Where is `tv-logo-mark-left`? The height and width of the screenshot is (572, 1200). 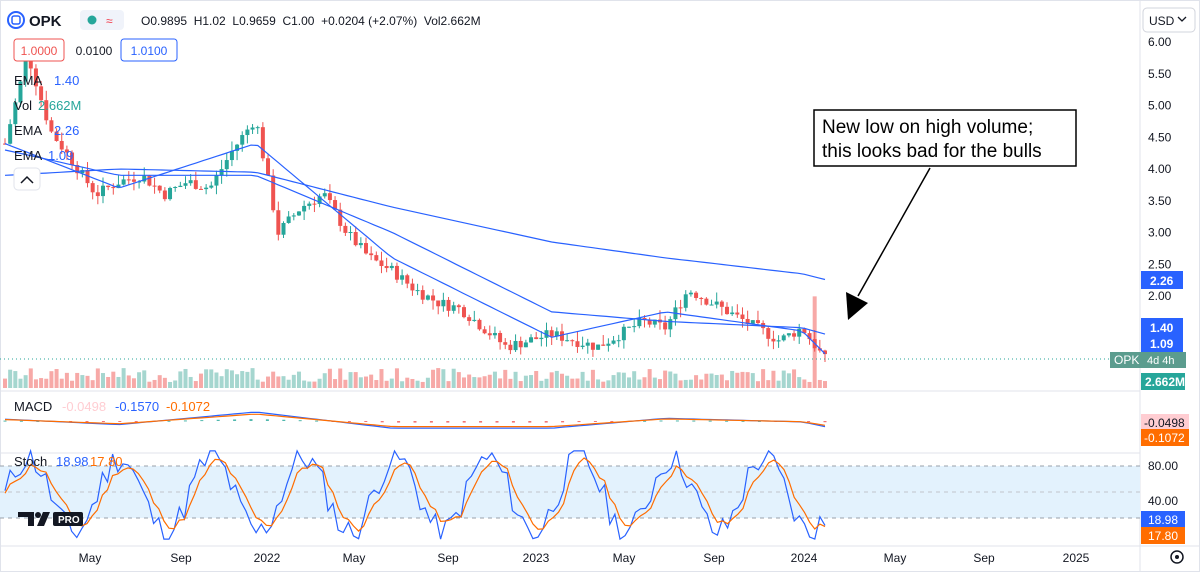 tv-logo-mark-left is located at coordinates (26, 519).